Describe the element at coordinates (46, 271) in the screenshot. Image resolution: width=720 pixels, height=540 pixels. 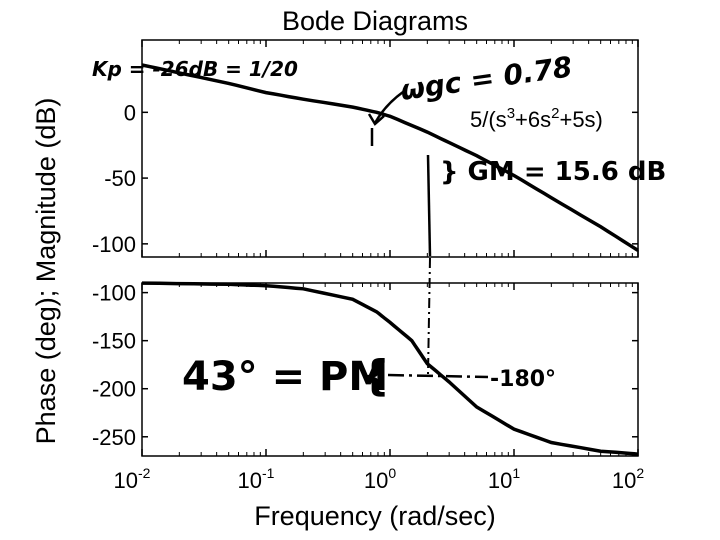
I see `y-axis-title: Phase (deg); Magnitude (dB)` at that location.